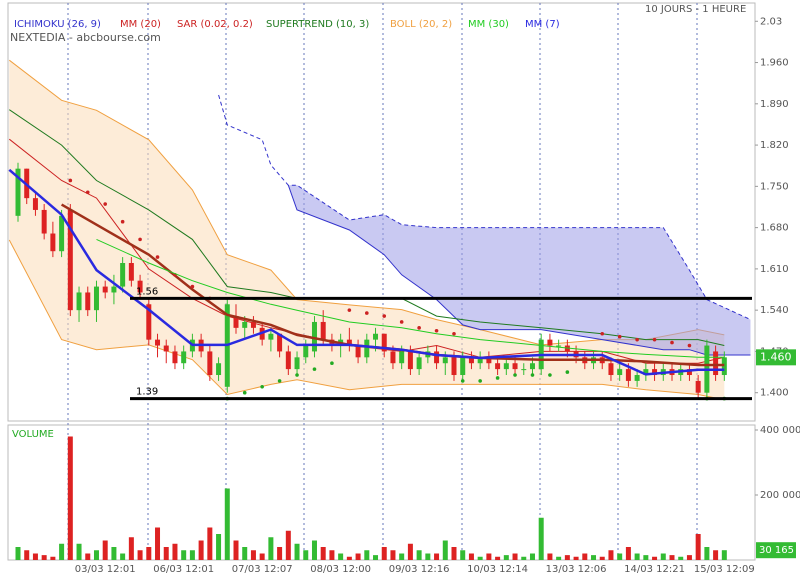 Image resolution: width=800 pixels, height=580 pixels. What do you see at coordinates (421, 24) in the screenshot?
I see `legend-entry: BOLL (20, 2)` at bounding box center [421, 24].